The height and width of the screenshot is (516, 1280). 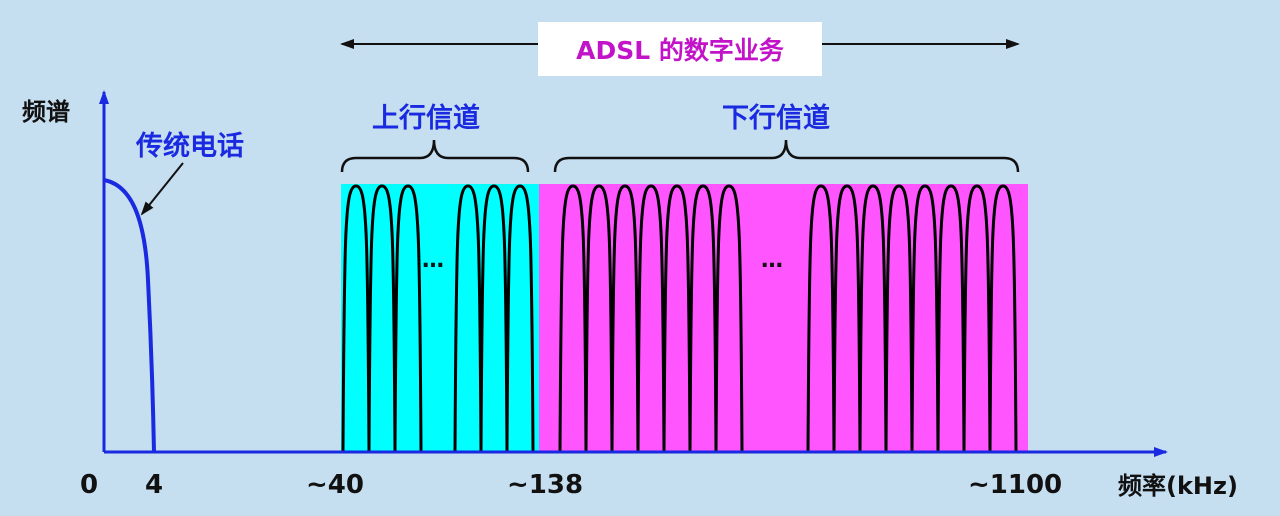 What do you see at coordinates (46, 112) in the screenshot?
I see `y-axis-label: 频谱` at bounding box center [46, 112].